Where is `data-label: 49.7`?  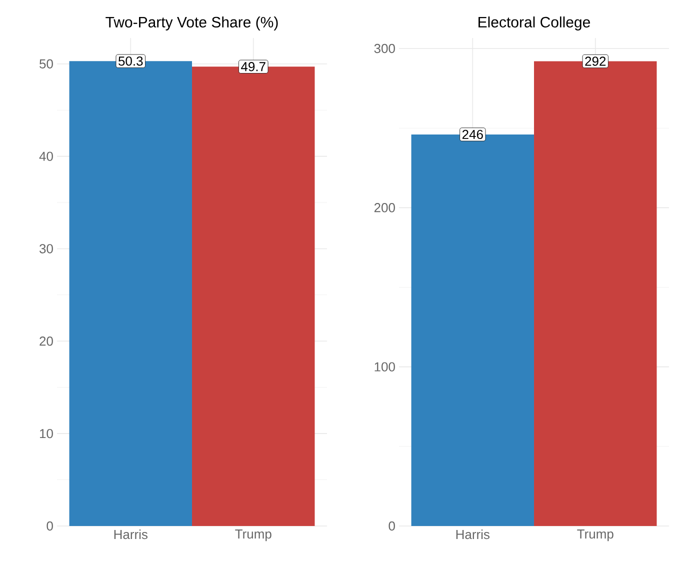
data-label: 49.7 is located at coordinates (253, 67).